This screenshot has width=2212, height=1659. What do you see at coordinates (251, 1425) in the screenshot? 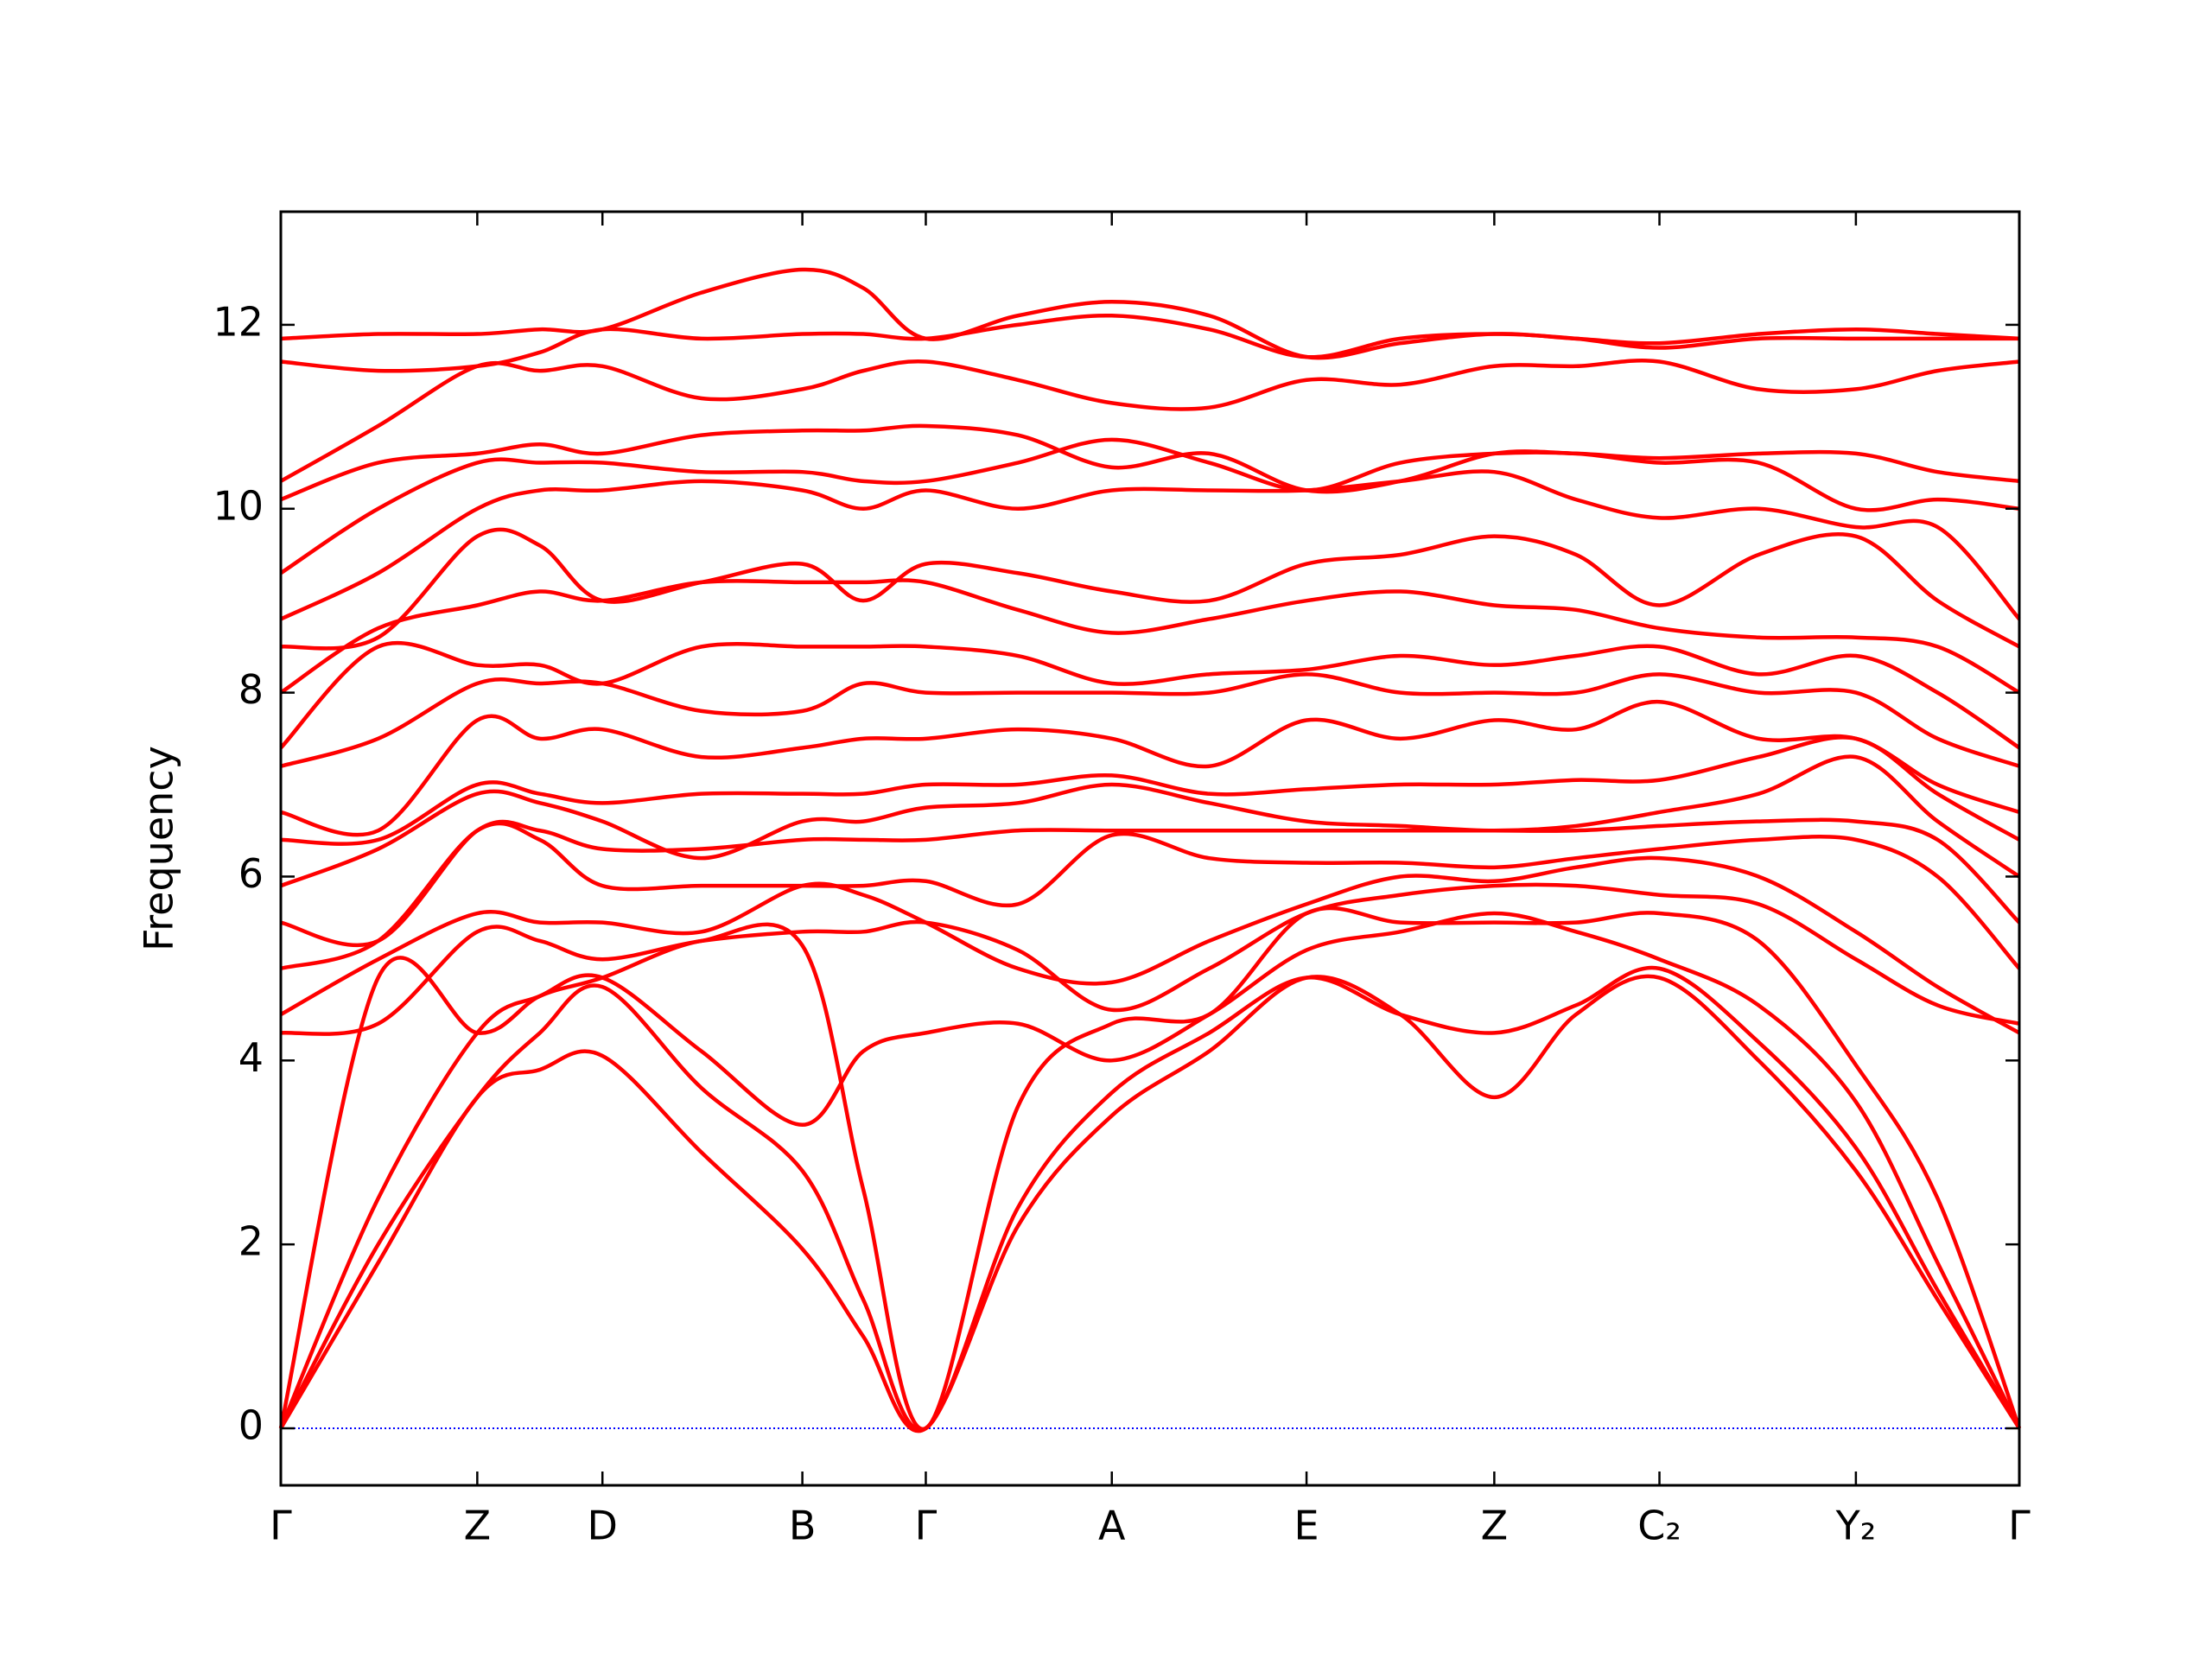
I see `y-tick-label: 0` at bounding box center [251, 1425].